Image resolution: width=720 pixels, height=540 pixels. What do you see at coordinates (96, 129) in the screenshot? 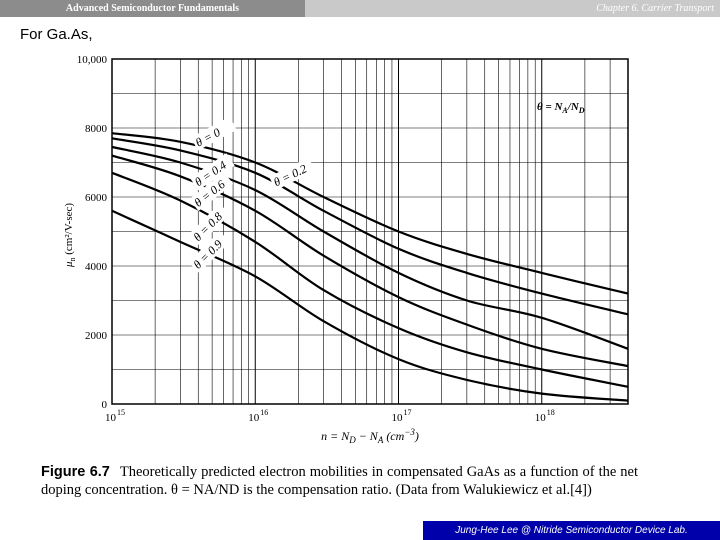
I see `y-tick-label: 8000` at bounding box center [96, 129].